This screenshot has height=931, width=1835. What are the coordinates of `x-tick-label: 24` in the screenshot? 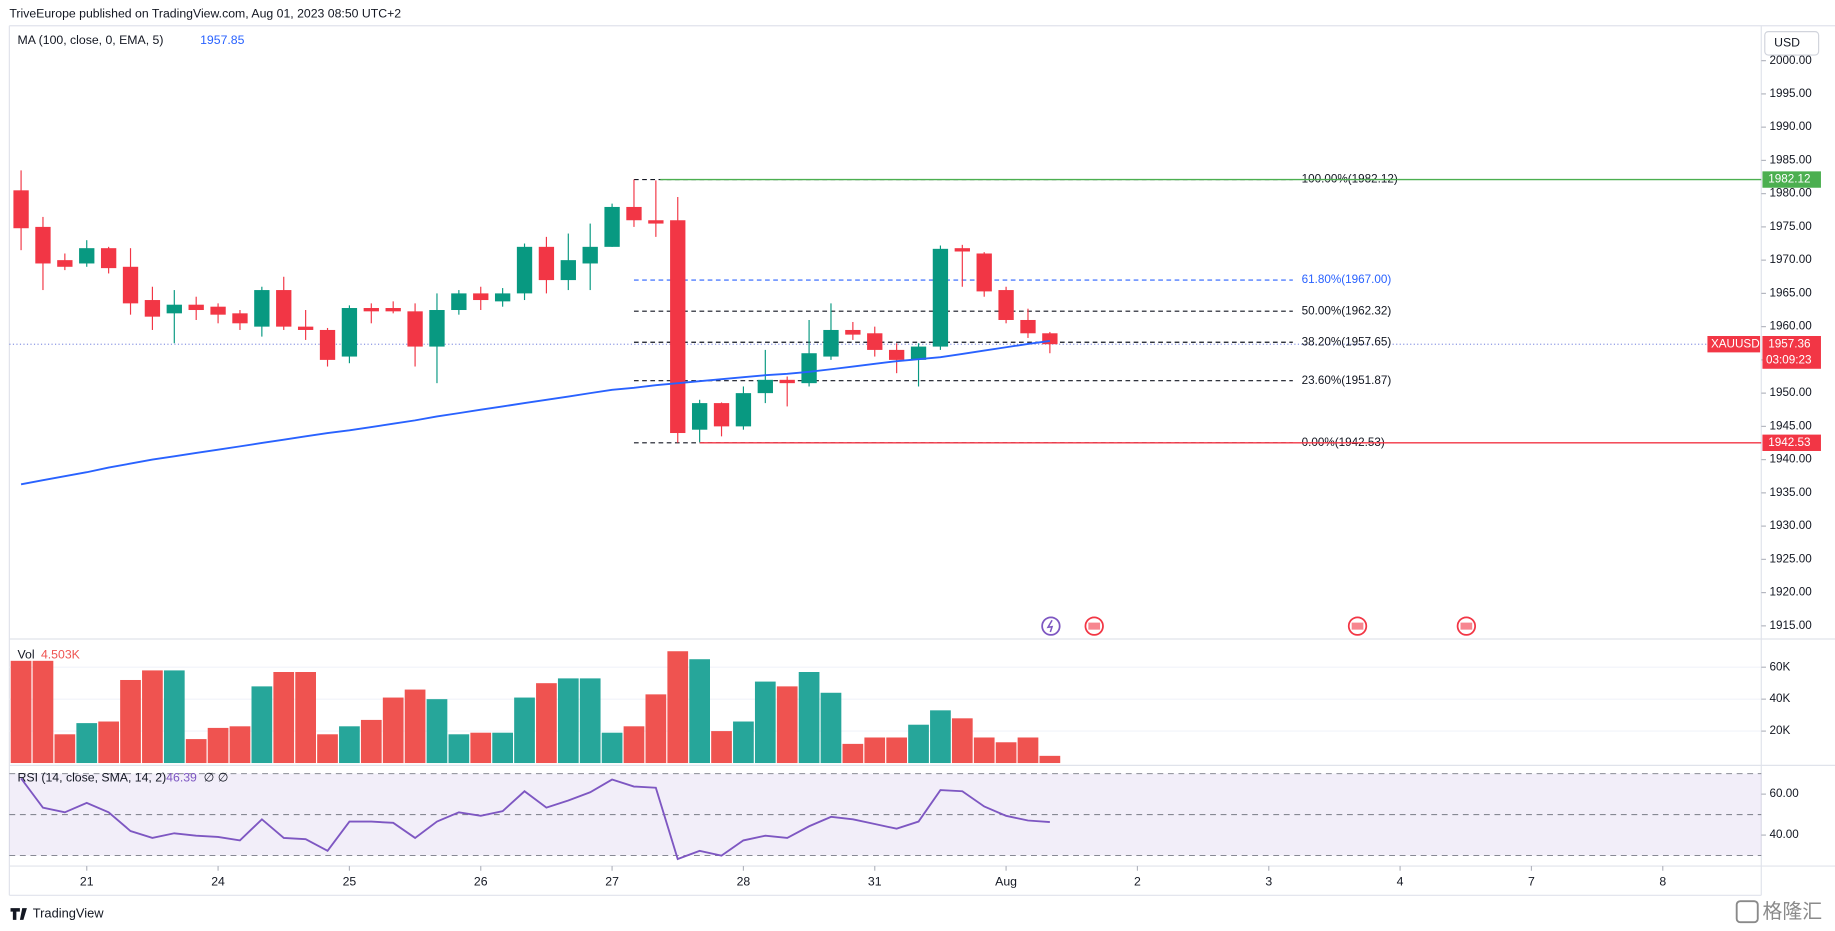 It's located at (218, 882).